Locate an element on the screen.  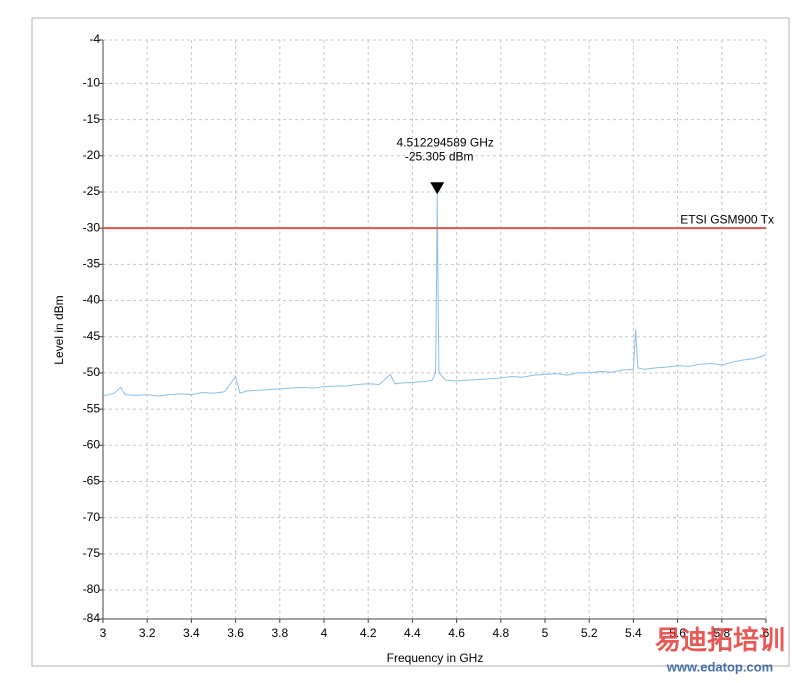
y-tick-label: -70 is located at coordinates (92, 517).